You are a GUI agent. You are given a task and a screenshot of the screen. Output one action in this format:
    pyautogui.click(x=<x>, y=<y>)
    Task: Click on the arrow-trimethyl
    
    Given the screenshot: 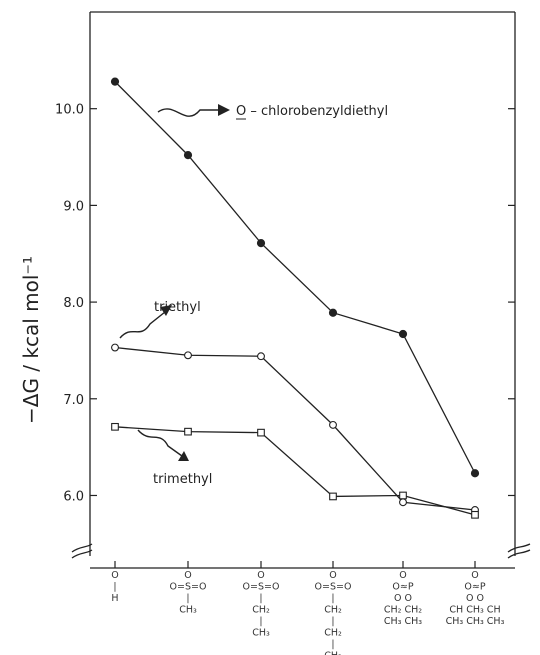 What is the action you would take?
    pyautogui.click(x=160, y=443)
    